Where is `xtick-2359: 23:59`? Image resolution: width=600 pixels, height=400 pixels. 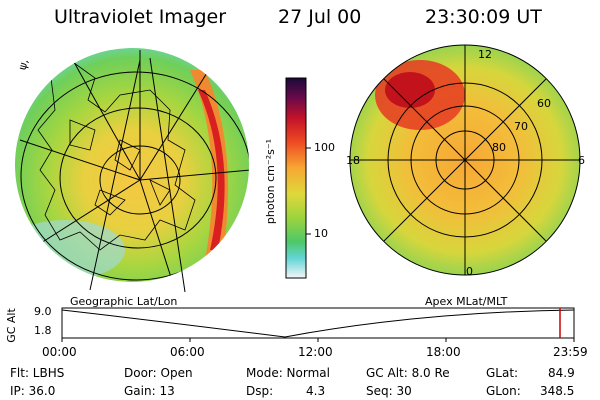 xtick-2359: 23:59 is located at coordinates (570, 352).